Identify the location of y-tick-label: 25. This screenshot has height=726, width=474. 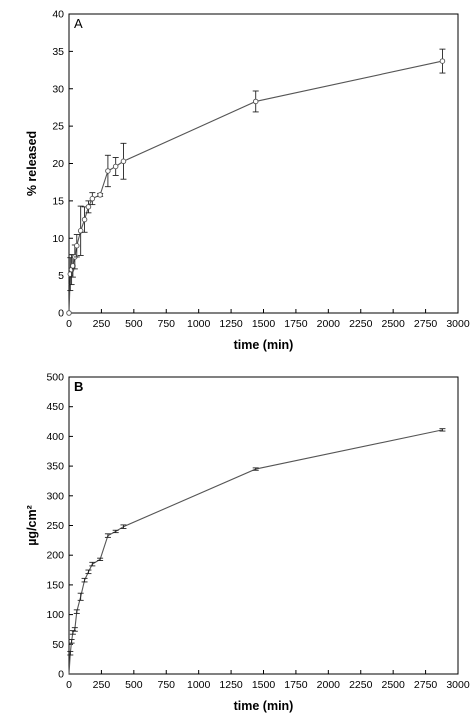
(58, 127).